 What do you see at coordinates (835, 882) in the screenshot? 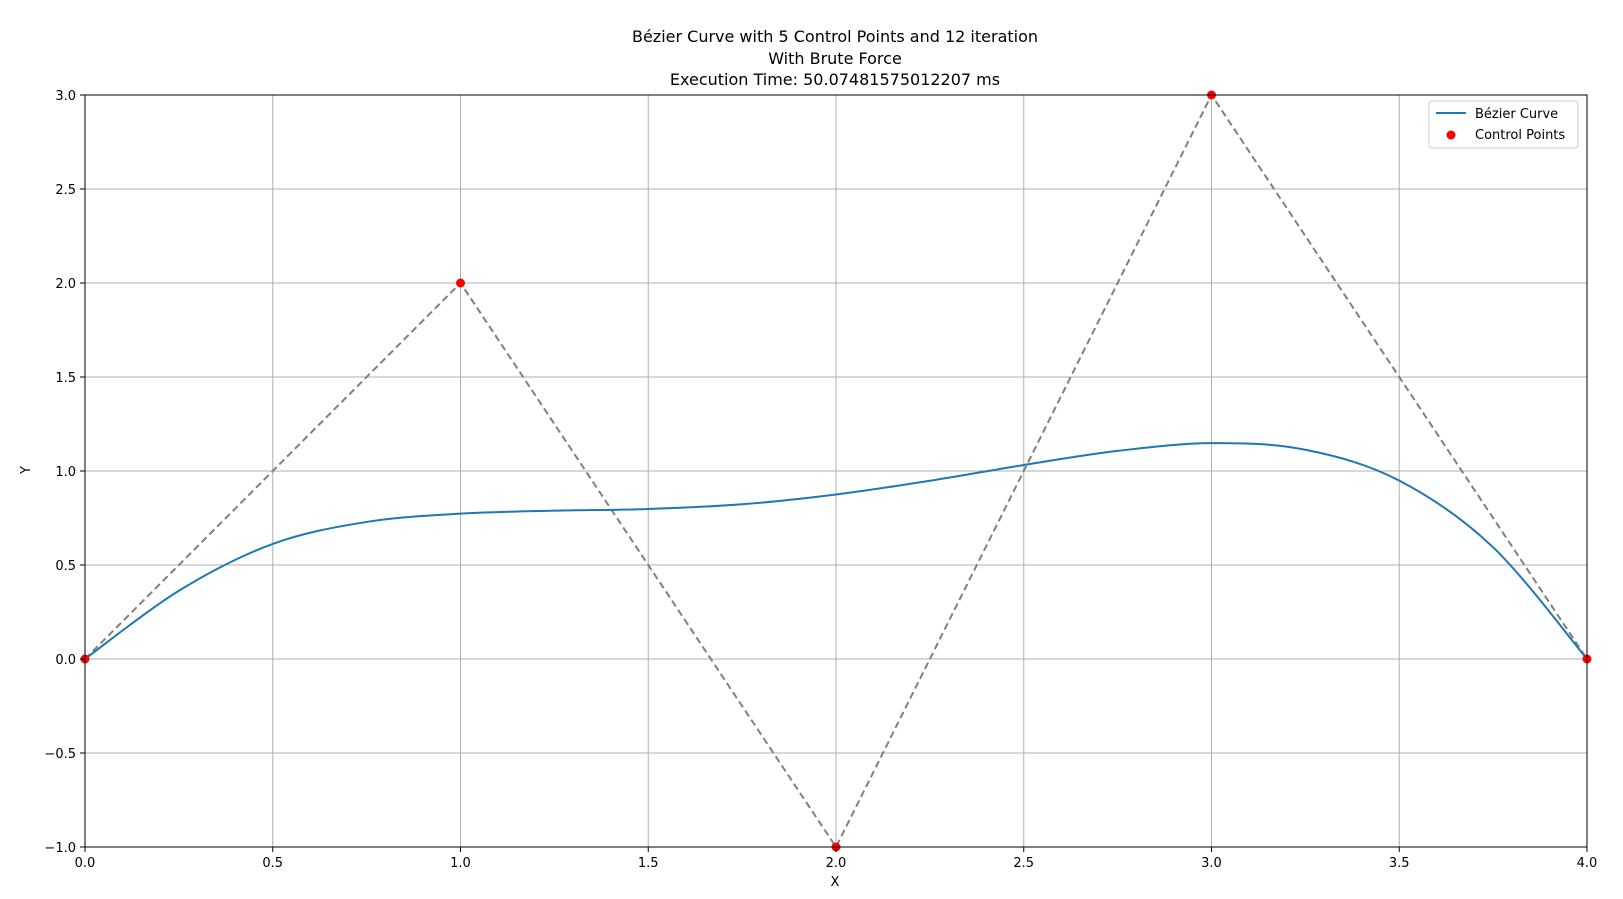
I see `x-axis-label: X` at bounding box center [835, 882].